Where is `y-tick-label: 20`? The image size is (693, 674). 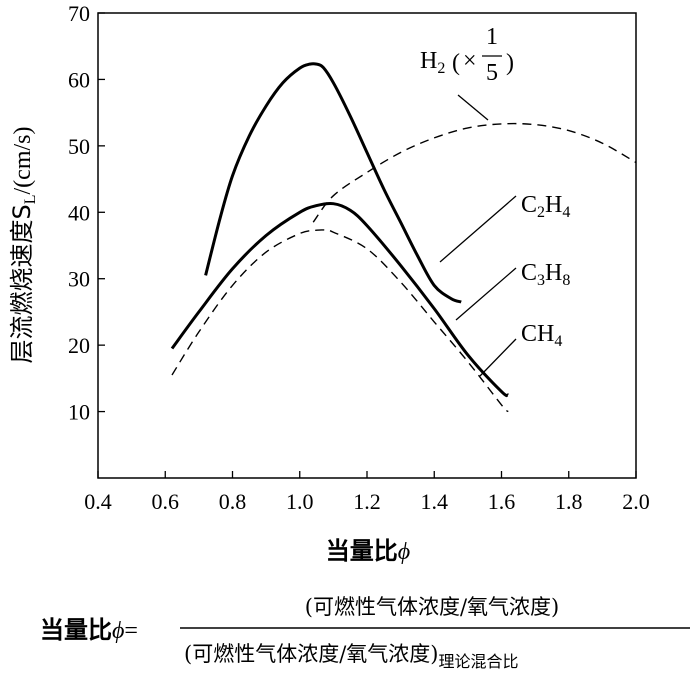 y-tick-label: 20 is located at coordinates (79, 345).